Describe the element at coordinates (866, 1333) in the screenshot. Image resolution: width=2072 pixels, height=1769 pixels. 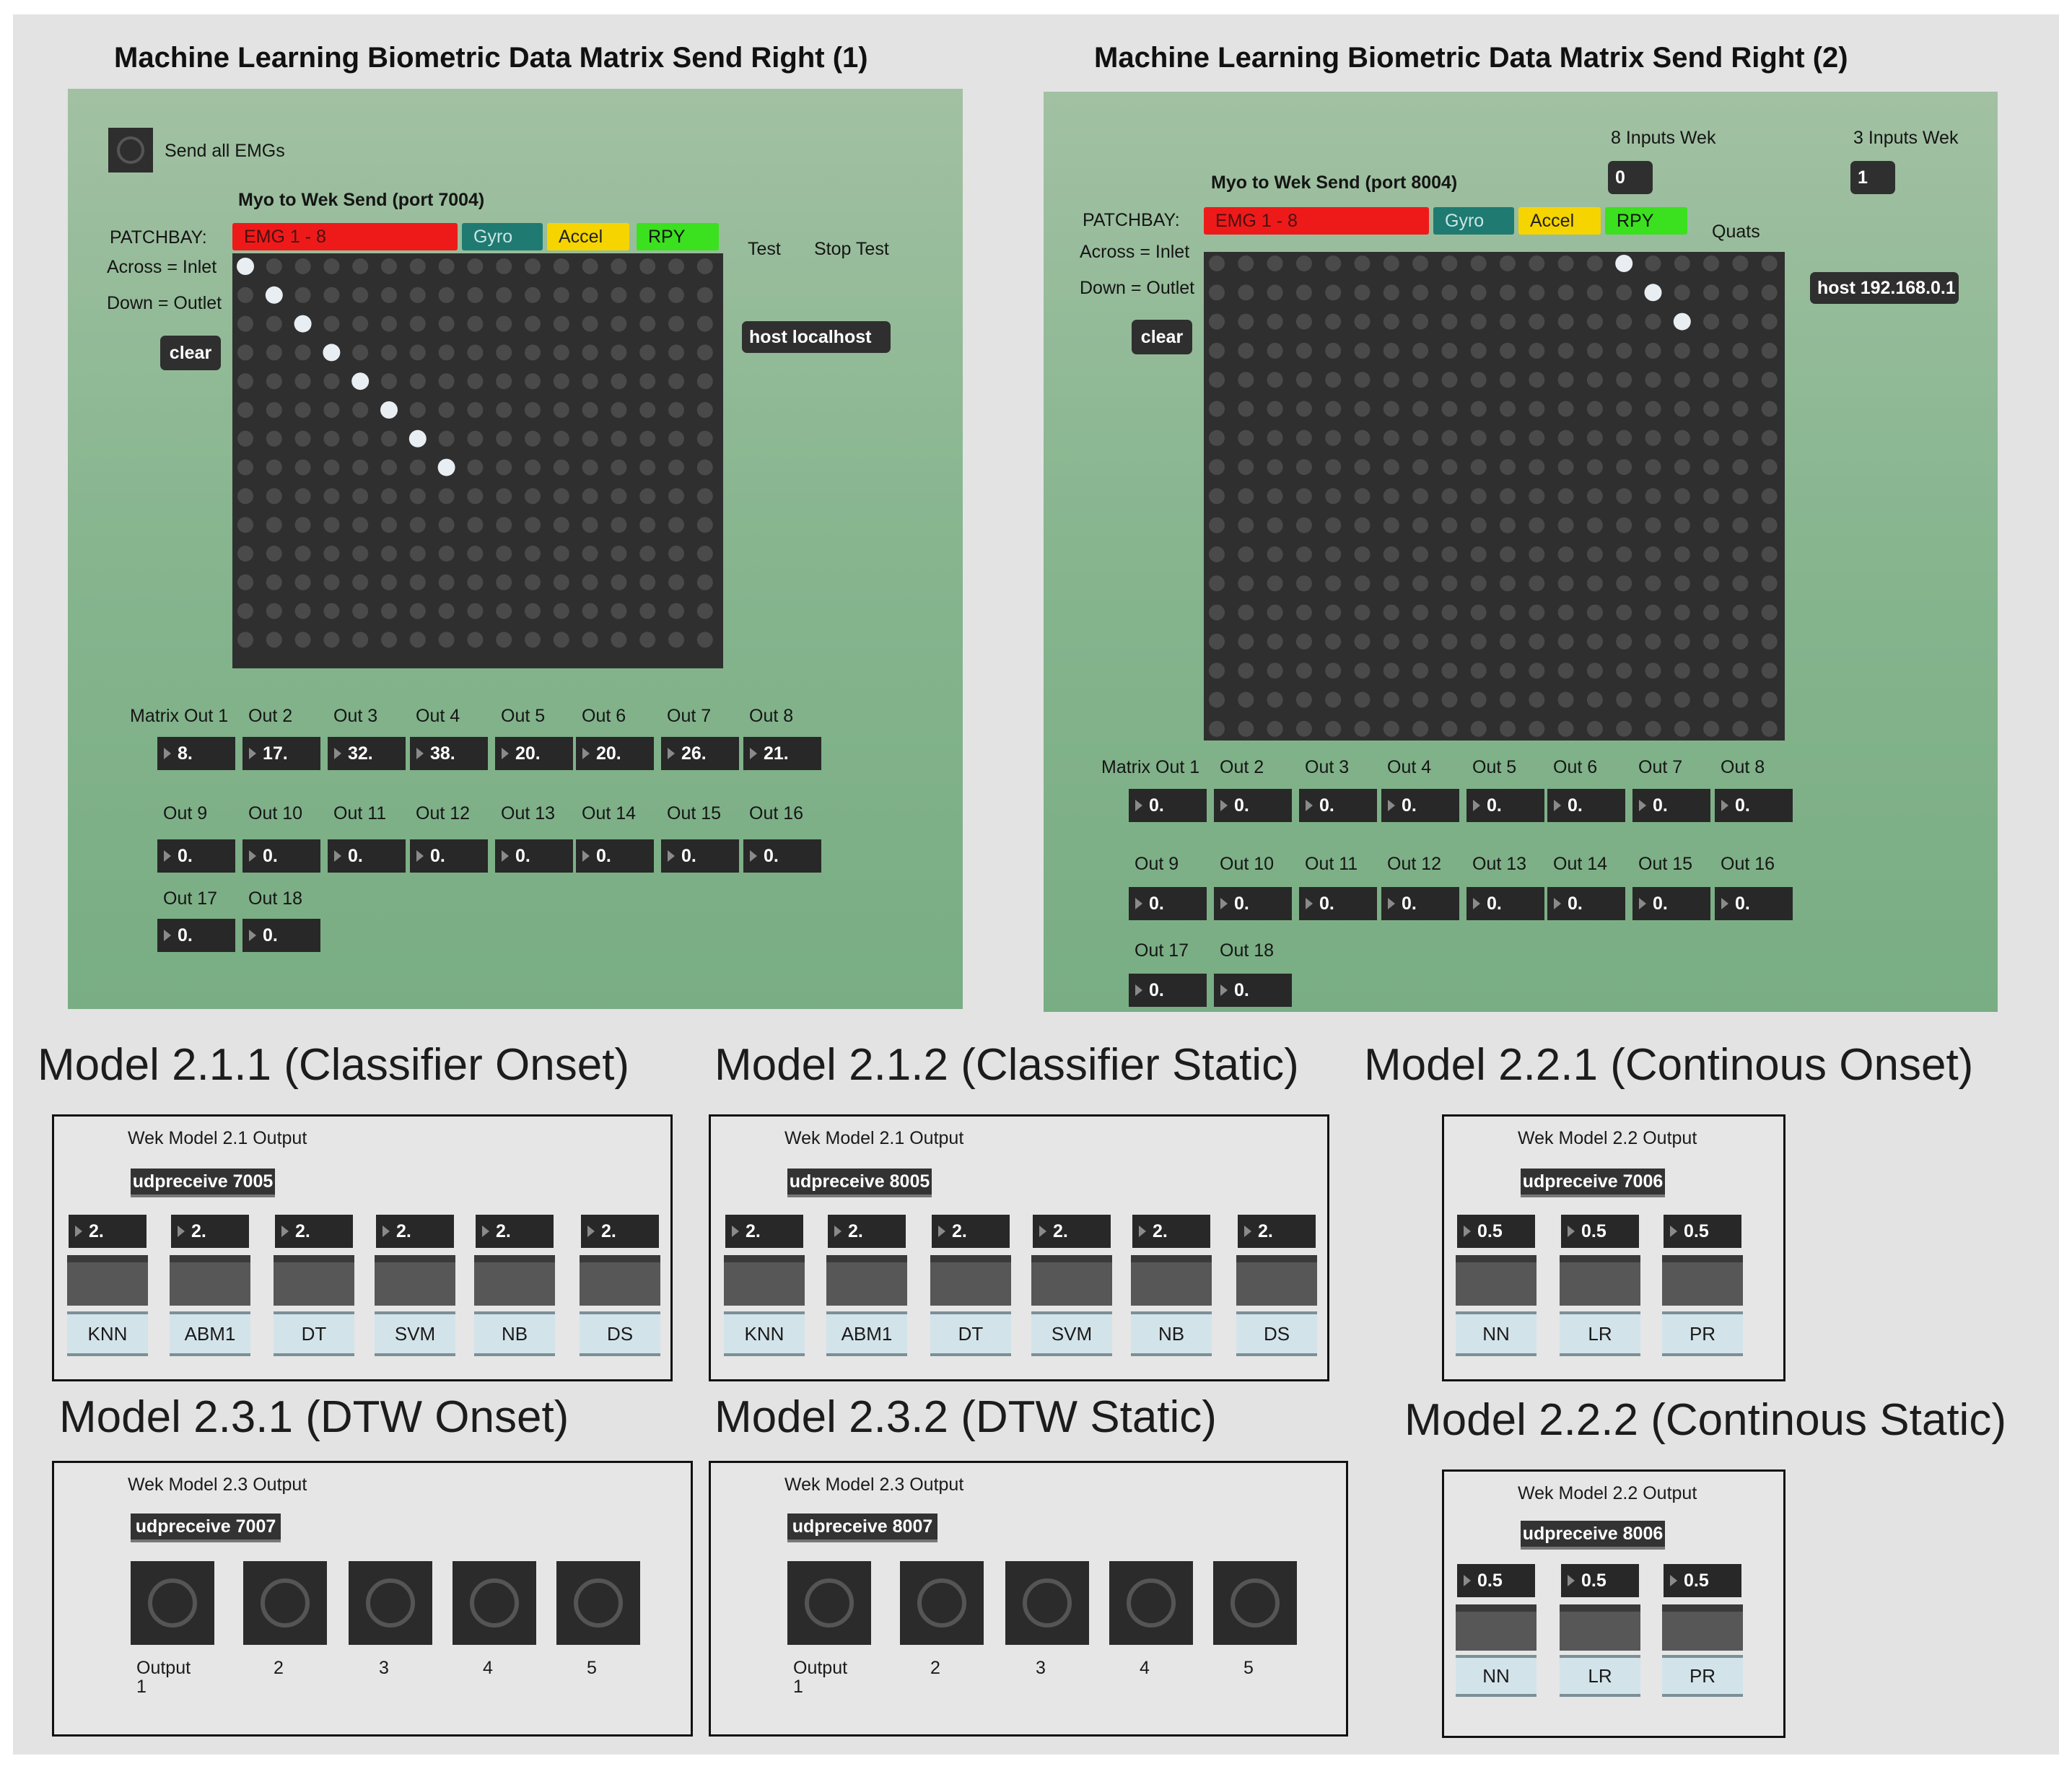
I see `model-tab: ABM1` at that location.